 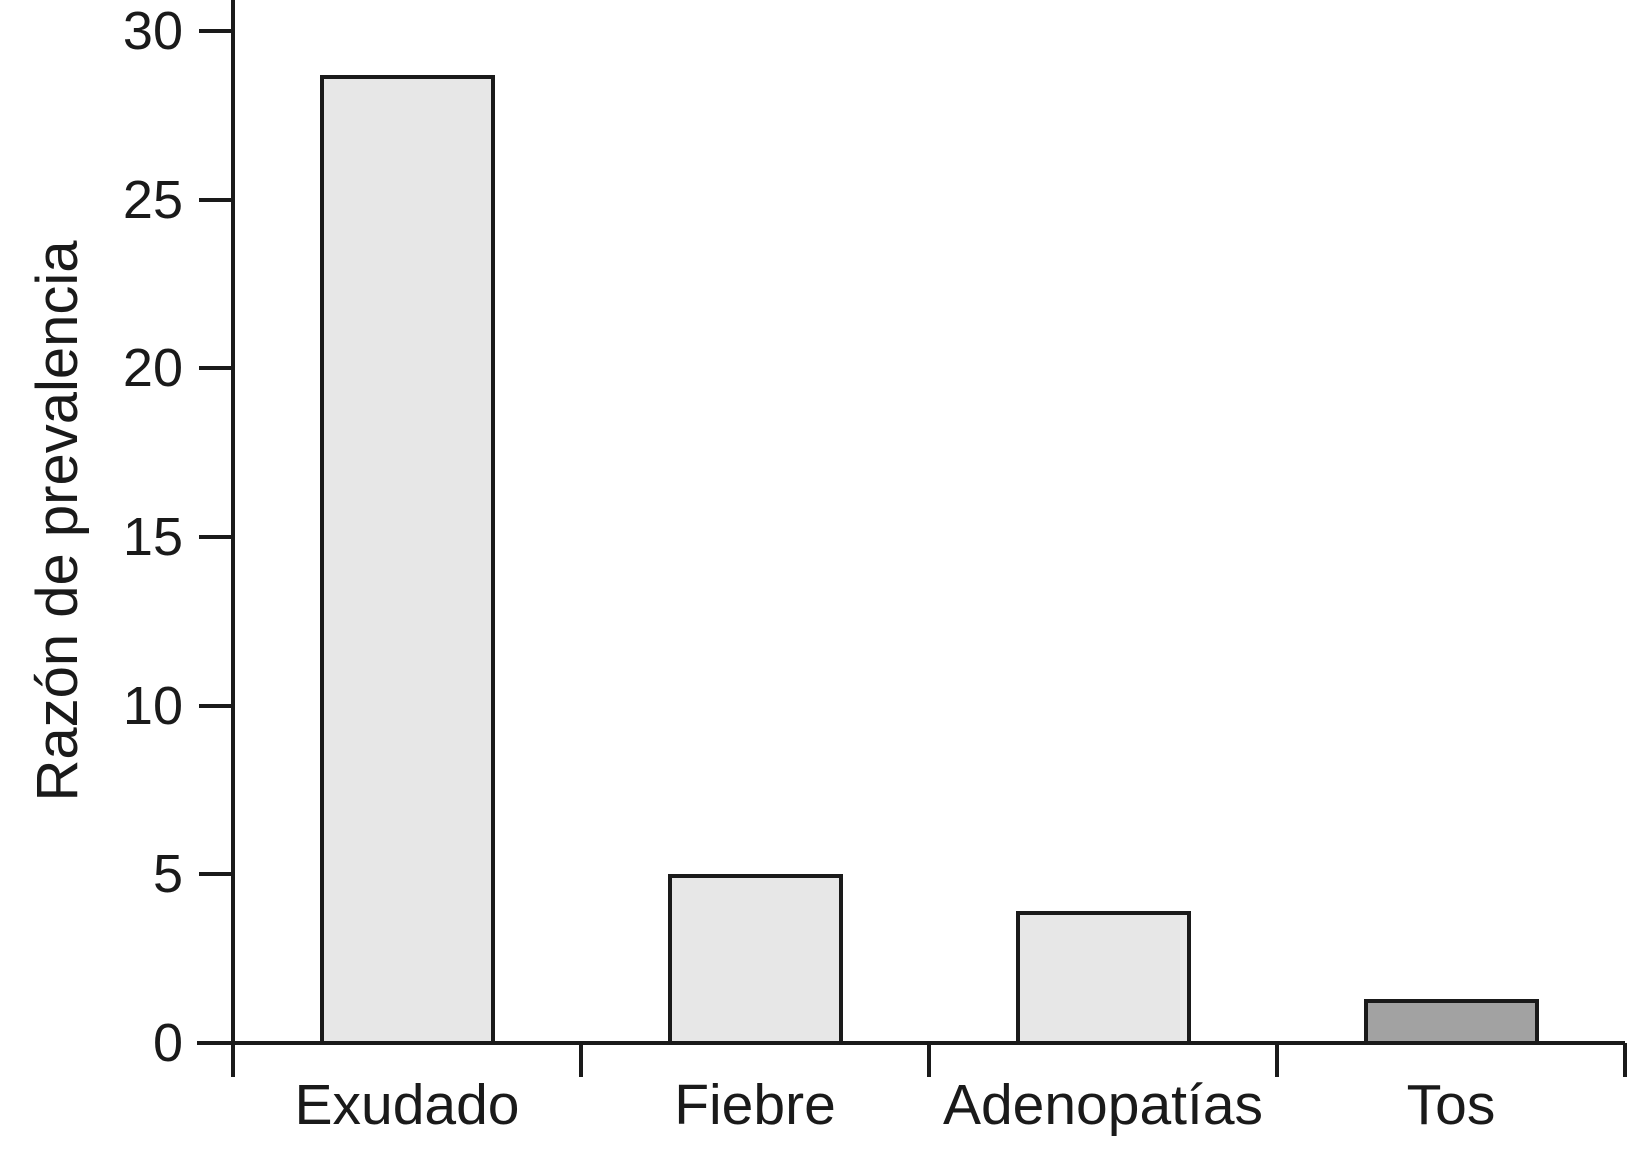 What do you see at coordinates (152, 199) in the screenshot?
I see `y-tick-label-25: 25` at bounding box center [152, 199].